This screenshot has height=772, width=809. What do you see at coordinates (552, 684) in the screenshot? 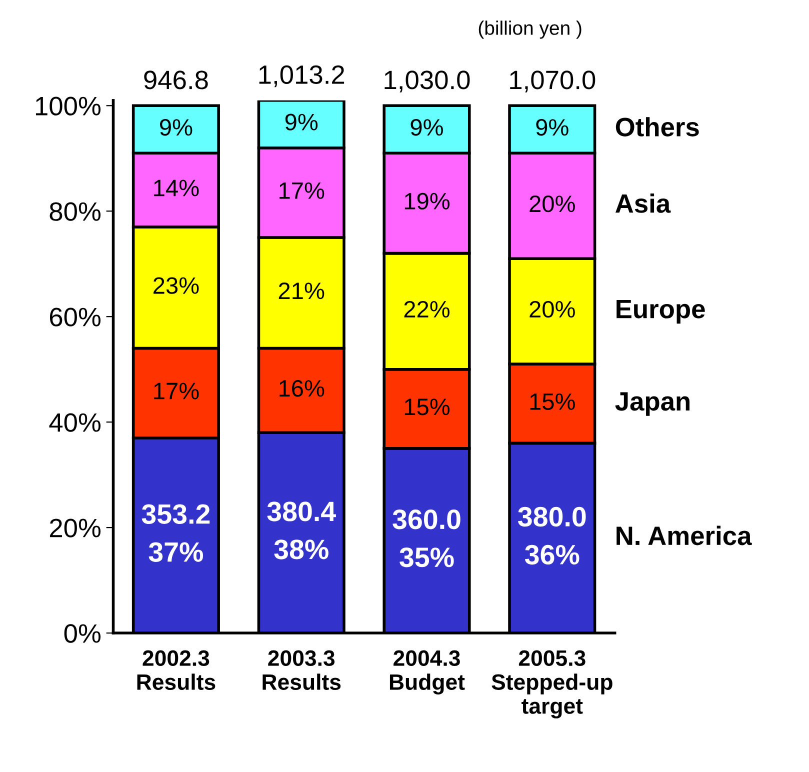
I see `x-tick-label: 2005.3 Stepped-up target` at bounding box center [552, 684].